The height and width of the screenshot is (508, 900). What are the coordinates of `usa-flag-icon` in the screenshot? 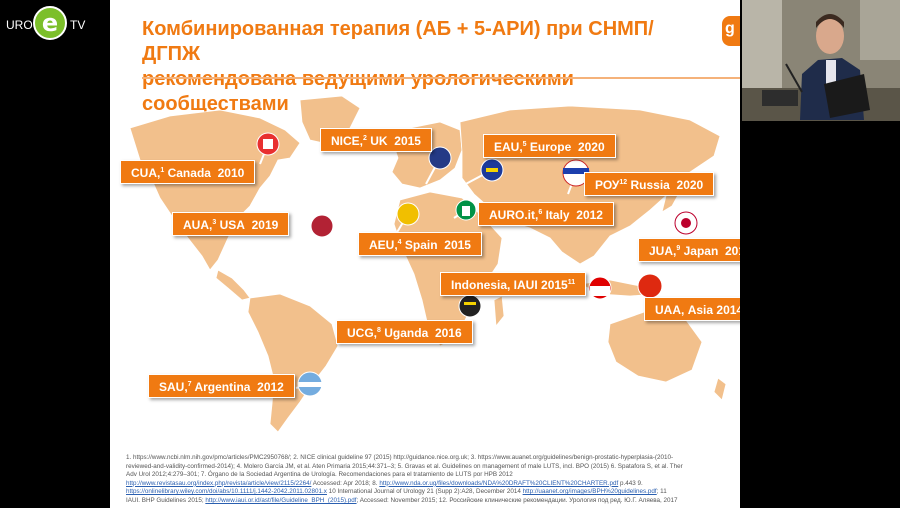 It's located at (322, 226).